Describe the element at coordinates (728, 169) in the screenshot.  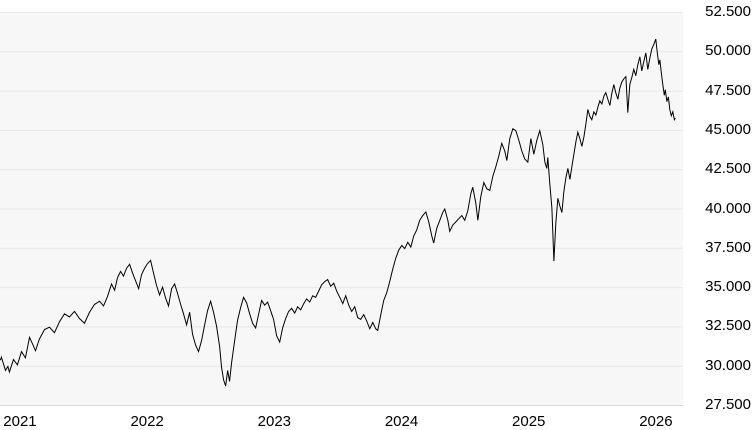
I see `y-axis-label: 42.500` at that location.